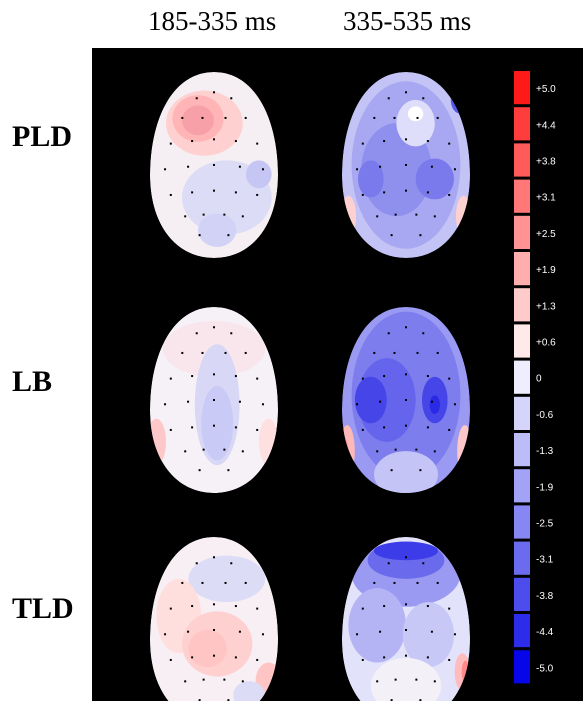 The width and height of the screenshot is (583, 701). Describe the element at coordinates (546, 89) in the screenshot. I see `color-scale-label: +5.0` at that location.